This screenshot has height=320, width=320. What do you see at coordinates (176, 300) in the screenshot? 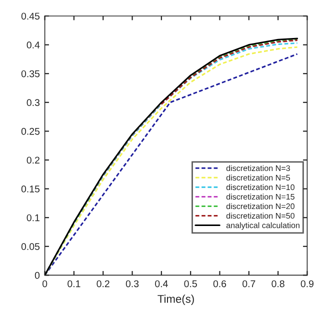
I see `x-axis-title: Time(s)` at bounding box center [176, 300].